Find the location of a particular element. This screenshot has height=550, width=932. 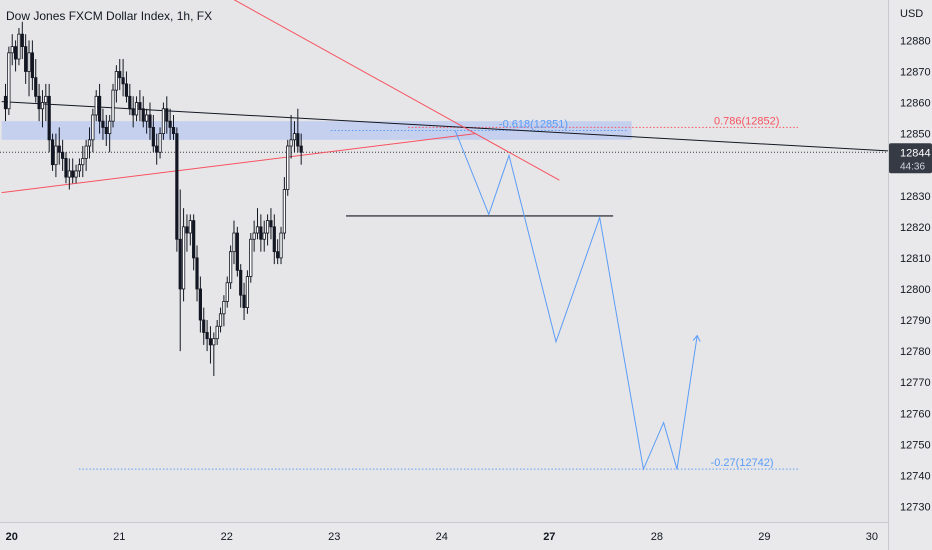

price-axis is located at coordinates (910, 275).